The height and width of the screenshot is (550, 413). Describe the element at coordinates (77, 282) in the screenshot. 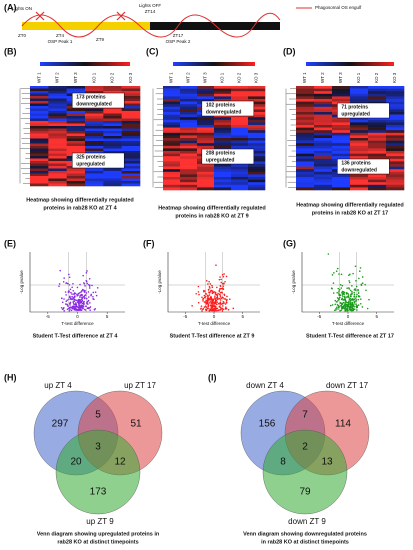

I see `axes` at that location.